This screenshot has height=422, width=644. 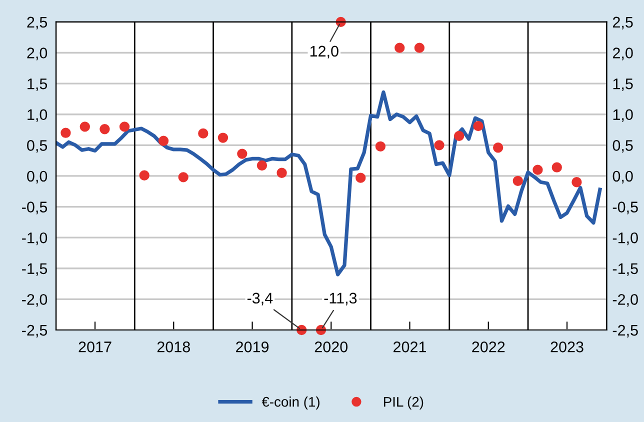 I want to click on y2-tick-label: 2,5, so click(x=622, y=23).